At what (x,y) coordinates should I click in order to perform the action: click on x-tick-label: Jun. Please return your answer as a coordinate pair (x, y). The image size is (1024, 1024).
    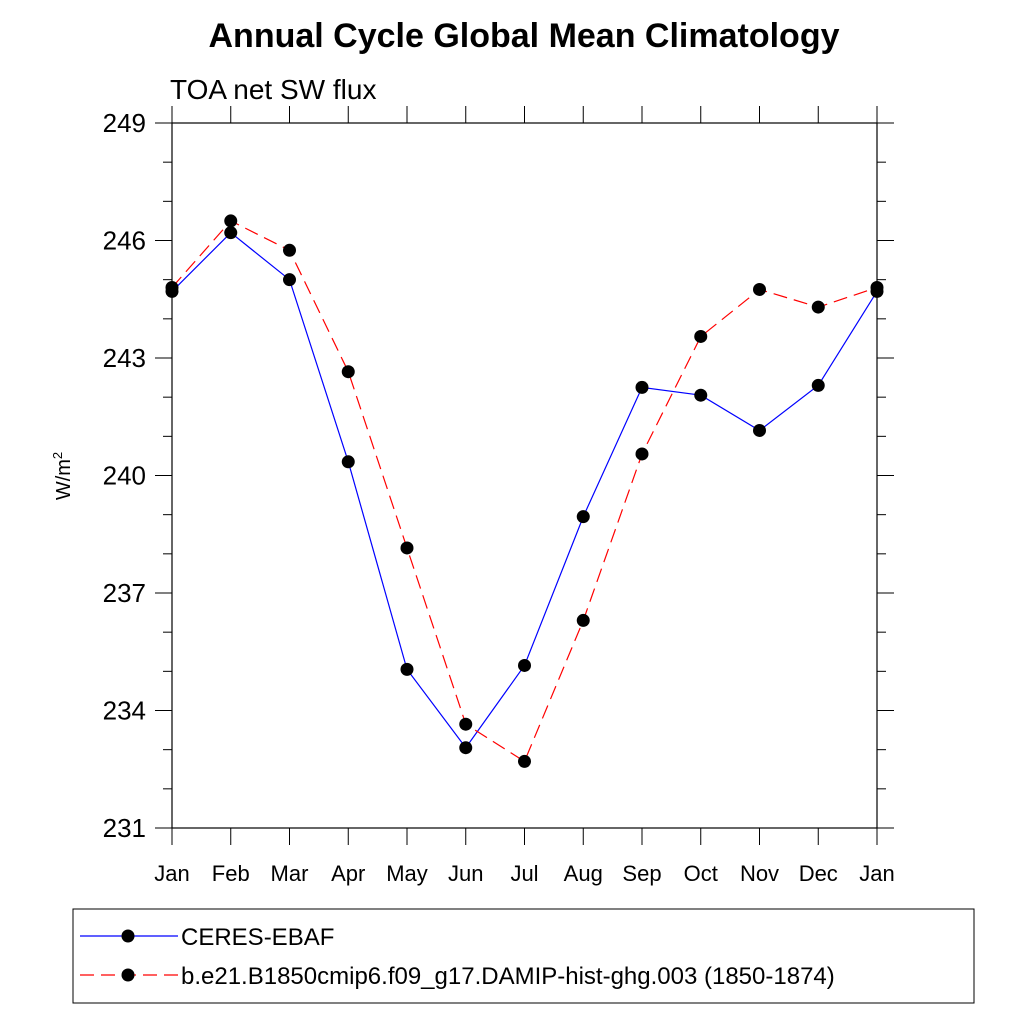
    Looking at the image, I should click on (465, 873).